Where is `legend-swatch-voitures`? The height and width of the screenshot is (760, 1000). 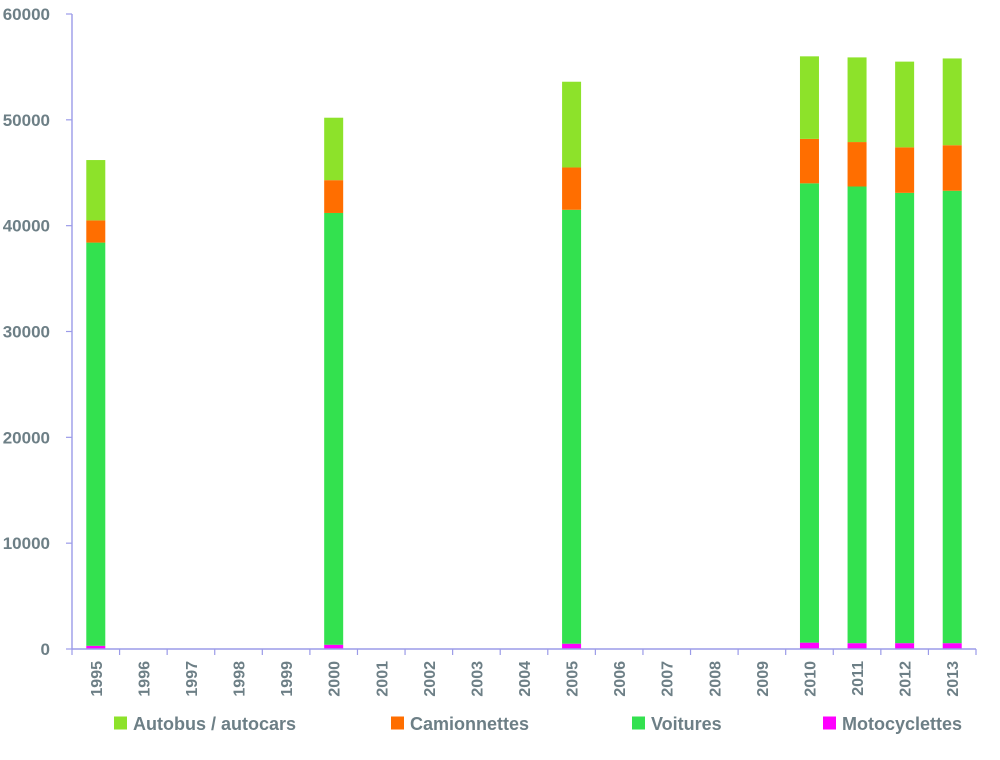 legend-swatch-voitures is located at coordinates (638, 723).